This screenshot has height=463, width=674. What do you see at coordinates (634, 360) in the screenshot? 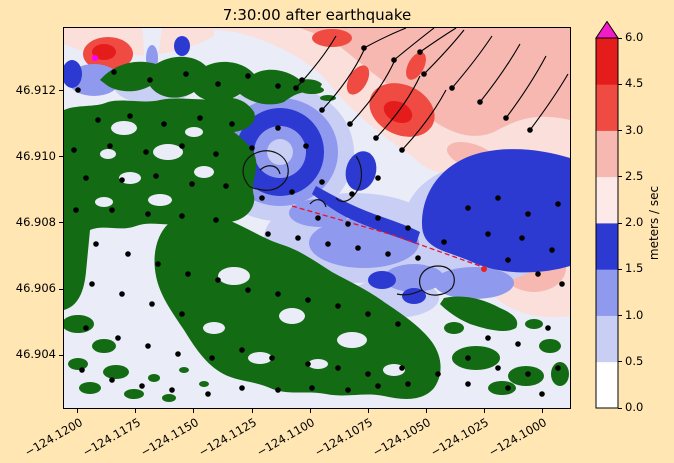
I see `colorbar-tick-label: 0.5` at bounding box center [634, 360].